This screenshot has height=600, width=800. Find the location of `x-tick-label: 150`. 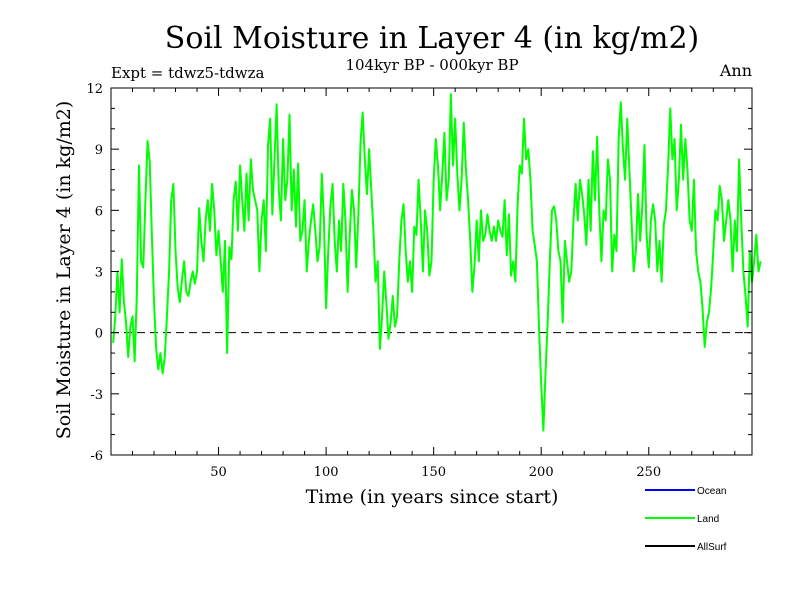

x-tick-label: 150 is located at coordinates (433, 472).